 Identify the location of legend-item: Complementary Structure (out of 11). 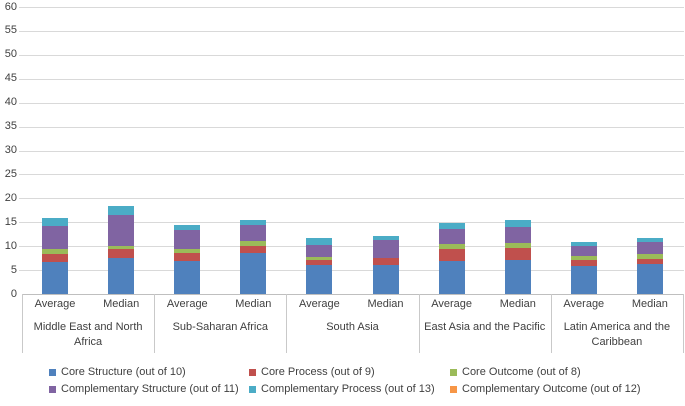
(144, 389).